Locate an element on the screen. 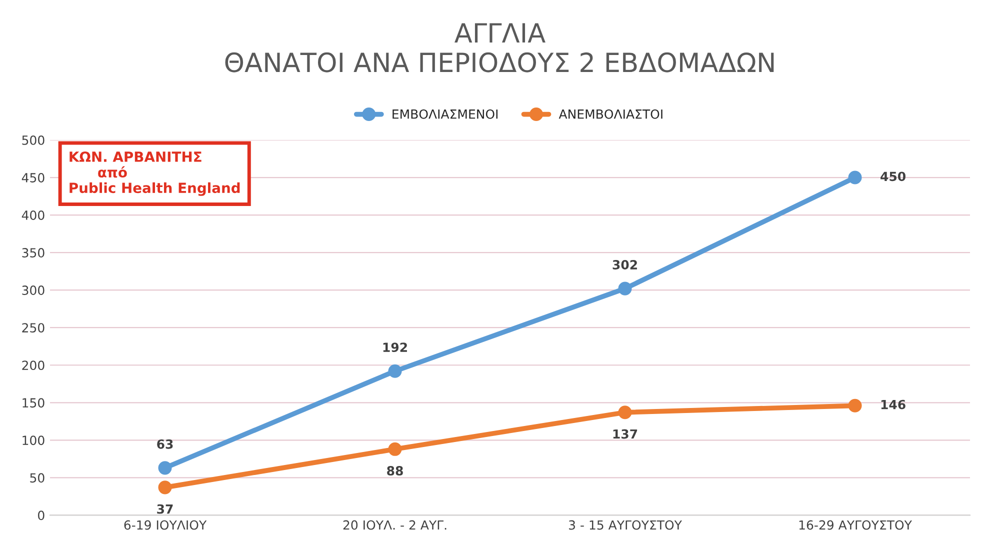  y-tick-label: 500 is located at coordinates (33, 140).